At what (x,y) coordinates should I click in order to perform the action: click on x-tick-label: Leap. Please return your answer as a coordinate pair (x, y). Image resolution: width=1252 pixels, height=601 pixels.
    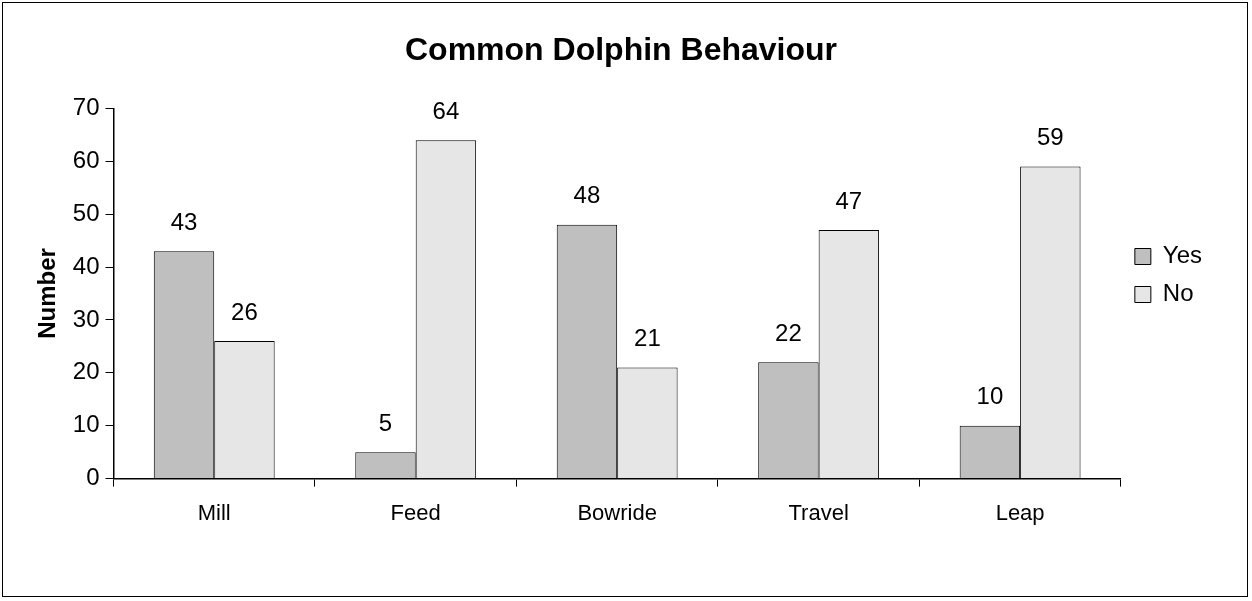
    Looking at the image, I should click on (1020, 512).